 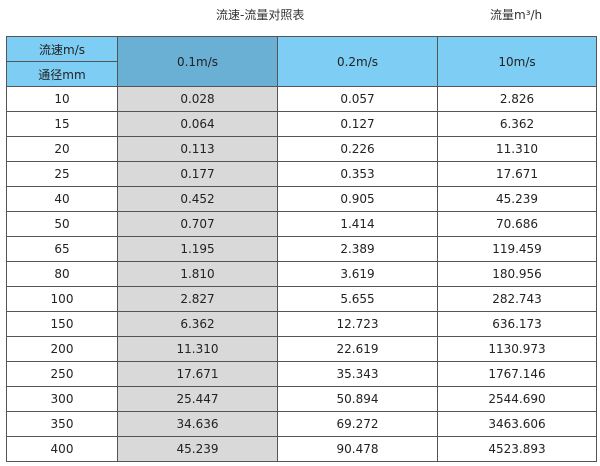 What do you see at coordinates (62, 449) in the screenshot?
I see `diameter-cell: 400` at bounding box center [62, 449].